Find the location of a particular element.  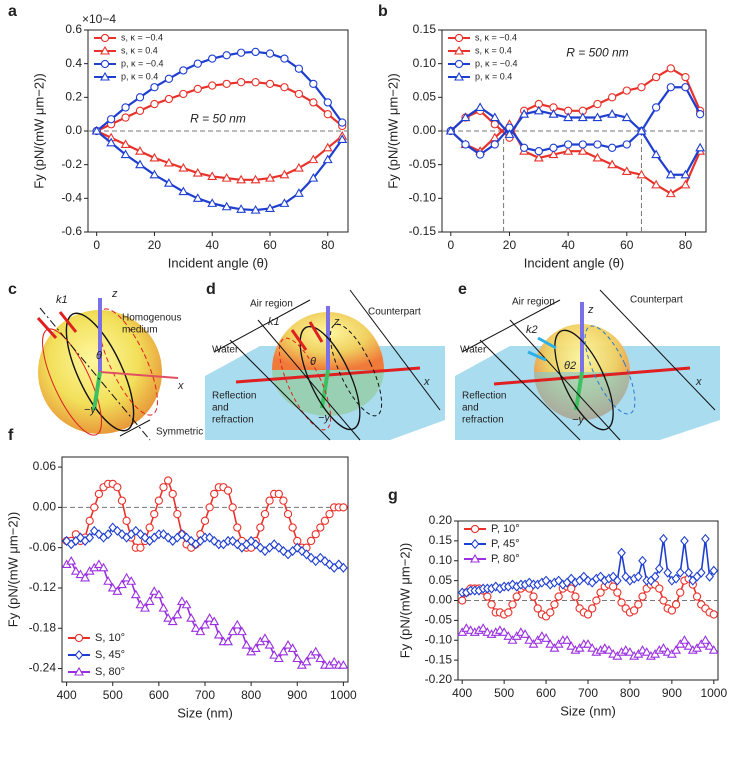

diagram-label: x is located at coordinates (426, 382).